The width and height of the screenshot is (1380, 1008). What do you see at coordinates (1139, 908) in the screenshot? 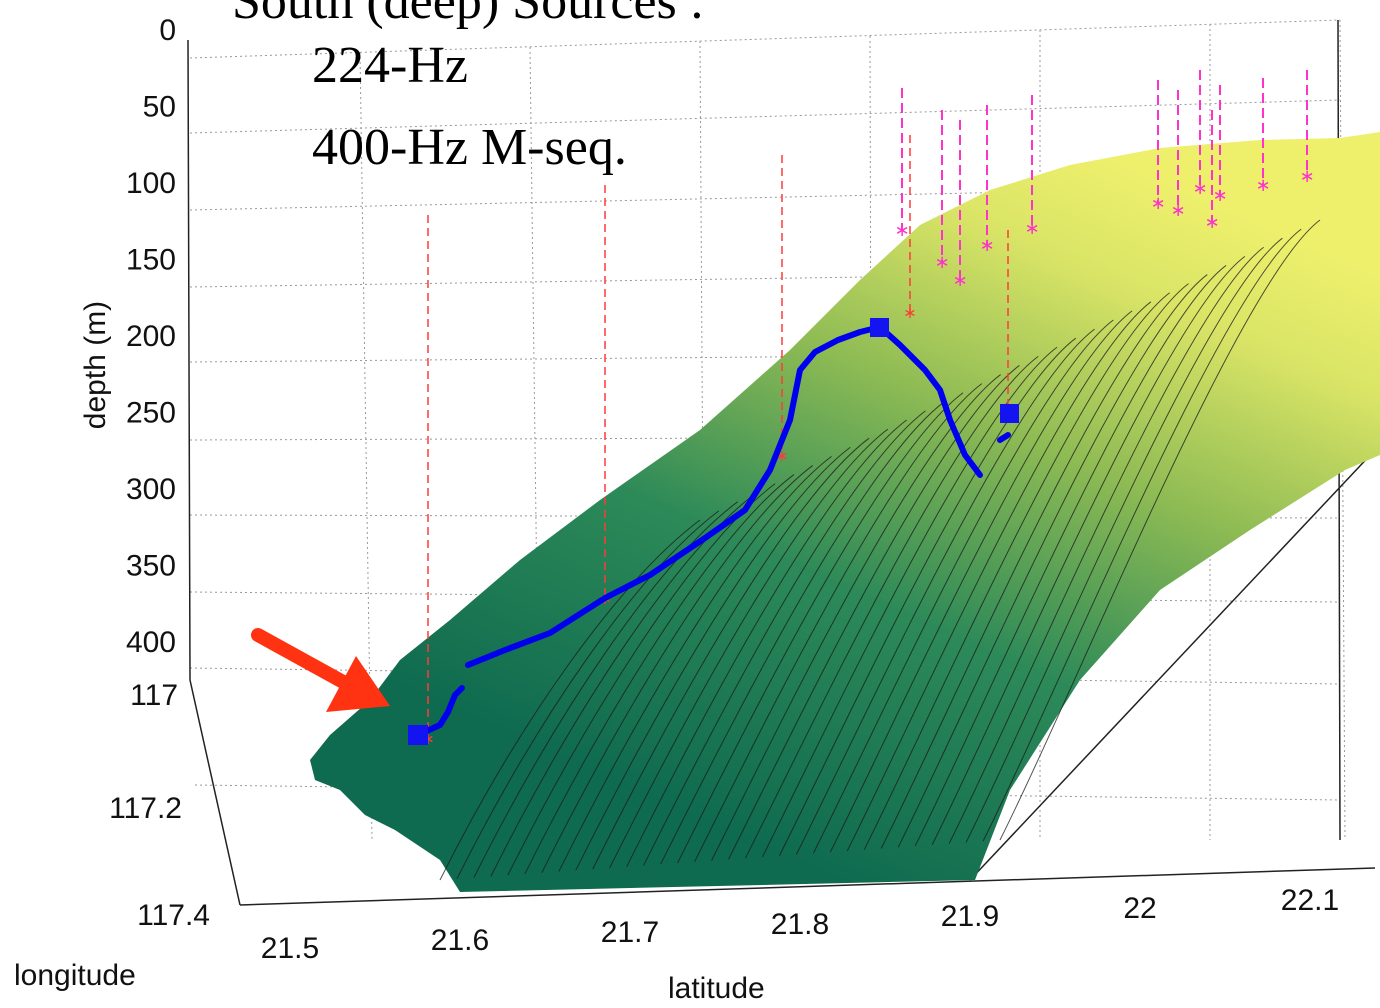
I see `x-tick-label: 22` at bounding box center [1139, 908].